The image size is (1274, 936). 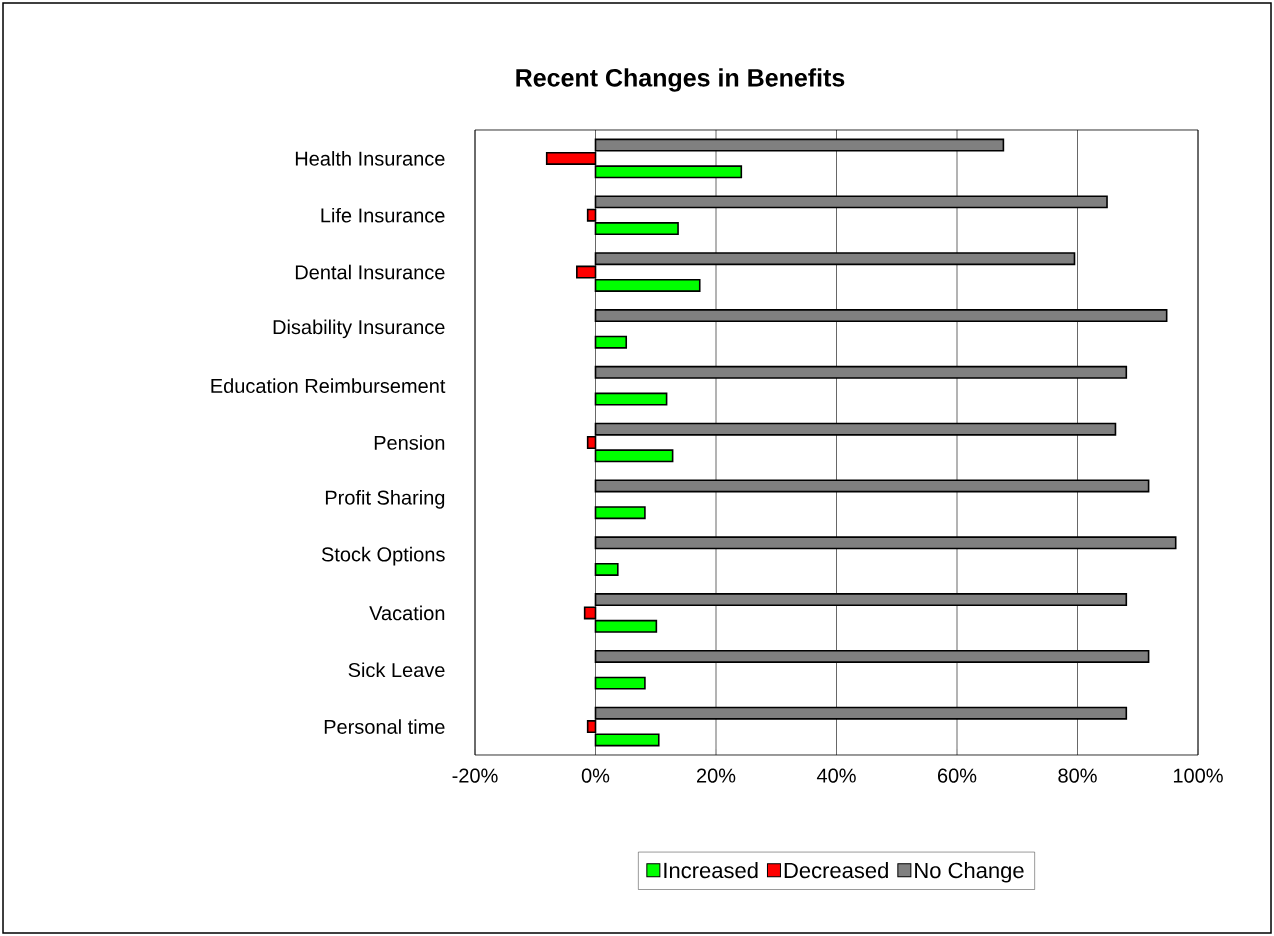 I want to click on y-tick-label: Dental Insurance, so click(x=370, y=272).